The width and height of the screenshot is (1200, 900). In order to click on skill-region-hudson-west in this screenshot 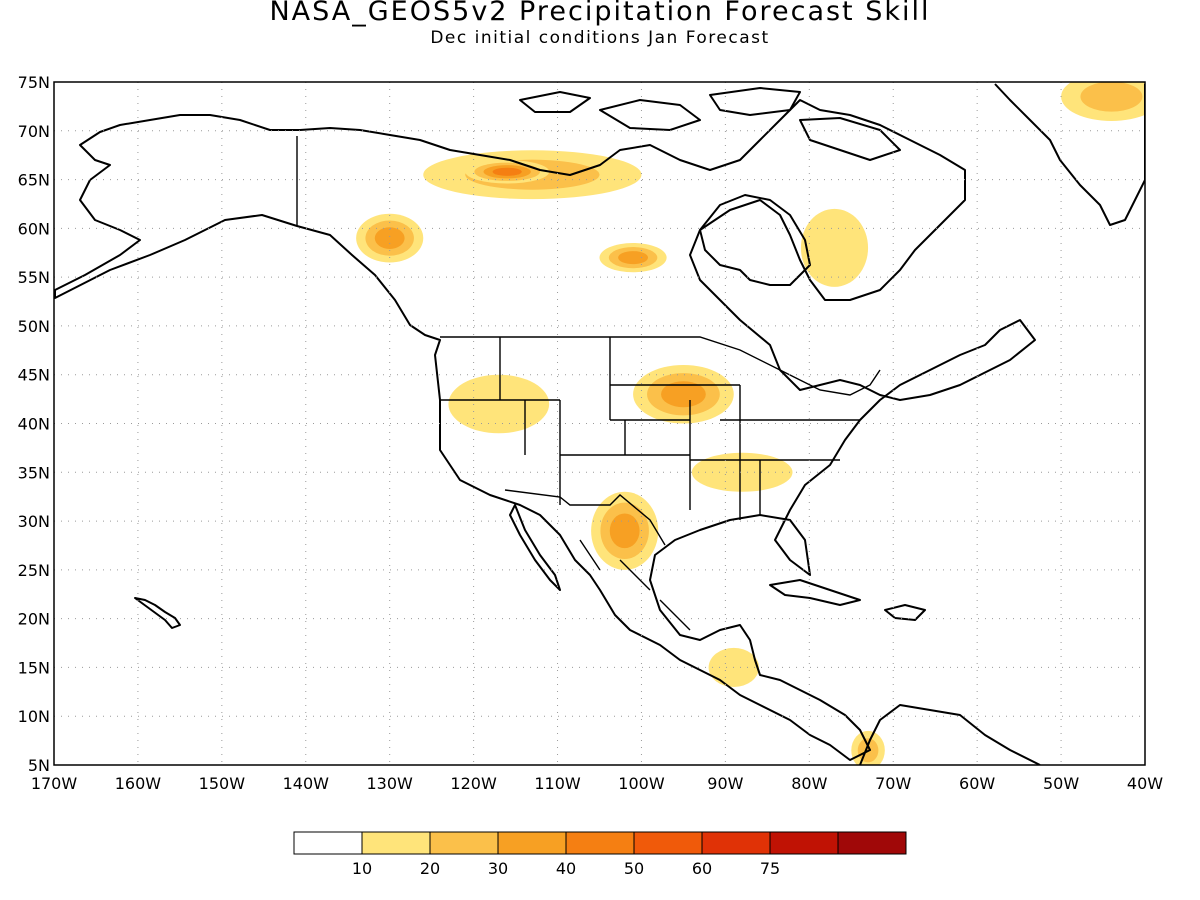, I will do `click(633, 257)`.